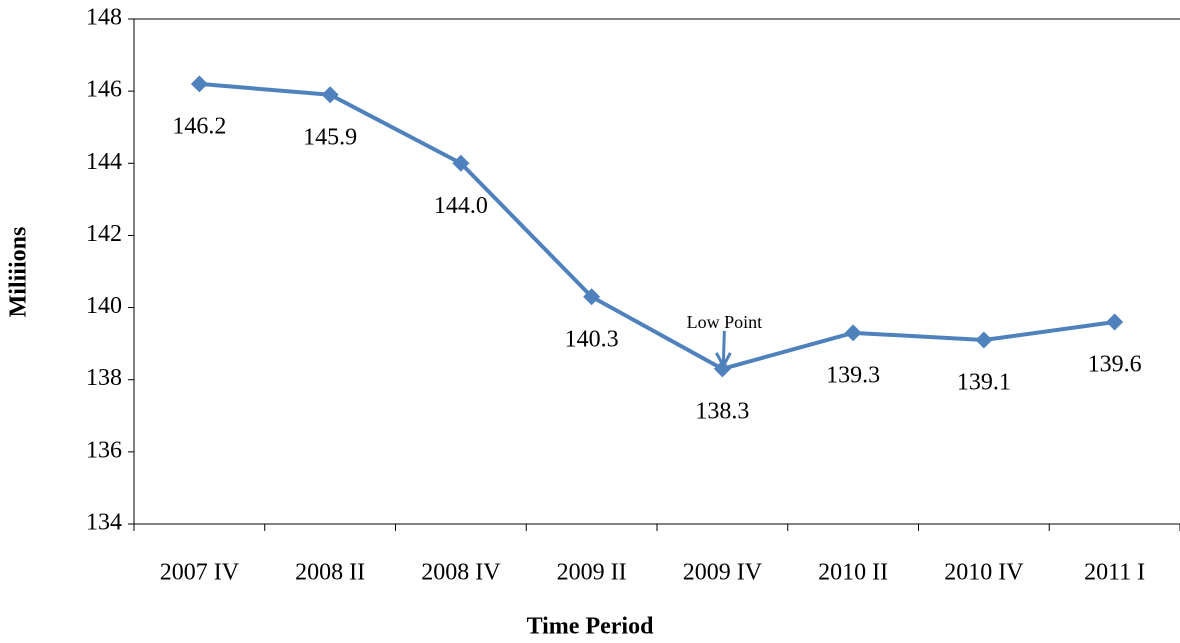  Describe the element at coordinates (984, 573) in the screenshot. I see `x-tick-label: 2010 IV` at that location.